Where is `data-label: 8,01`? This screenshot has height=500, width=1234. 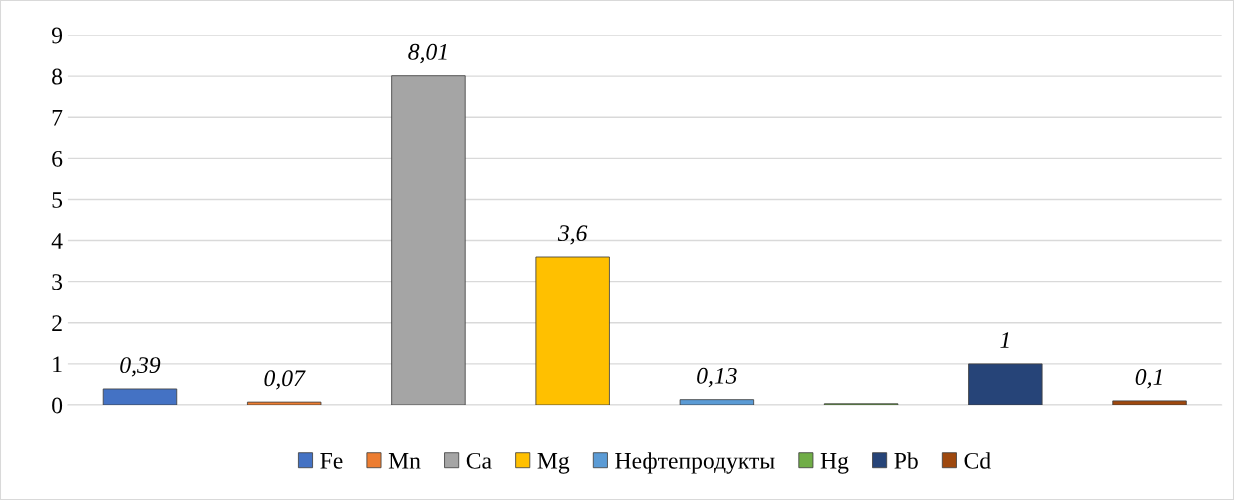
data-label: 8,01 is located at coordinates (427, 53).